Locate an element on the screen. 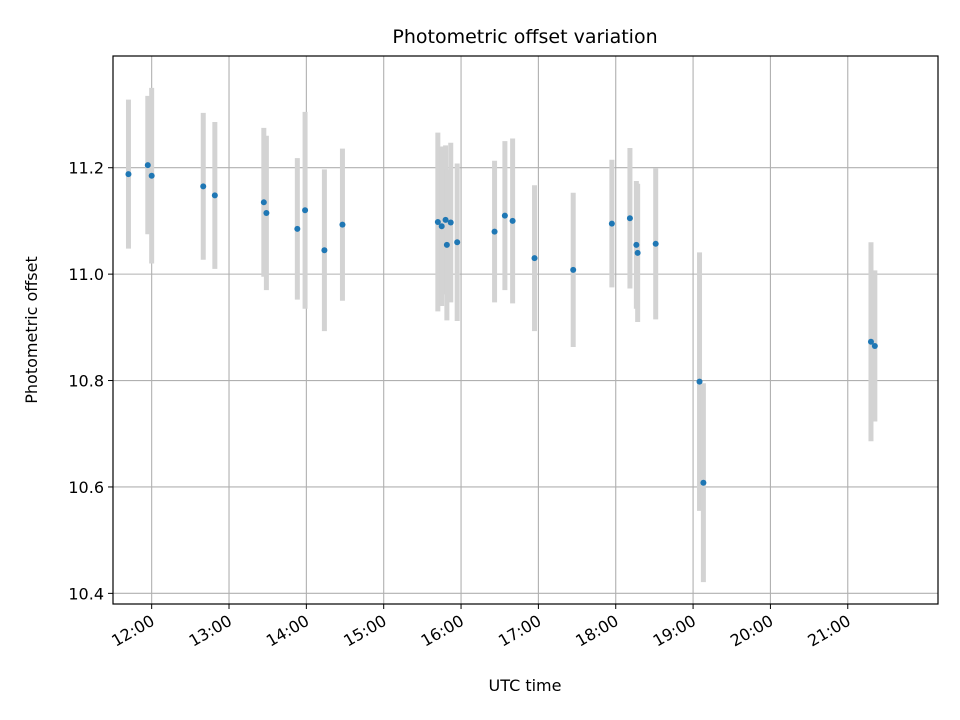 The image size is (960, 720). y-tick-label: 11.2 is located at coordinates (86, 168).